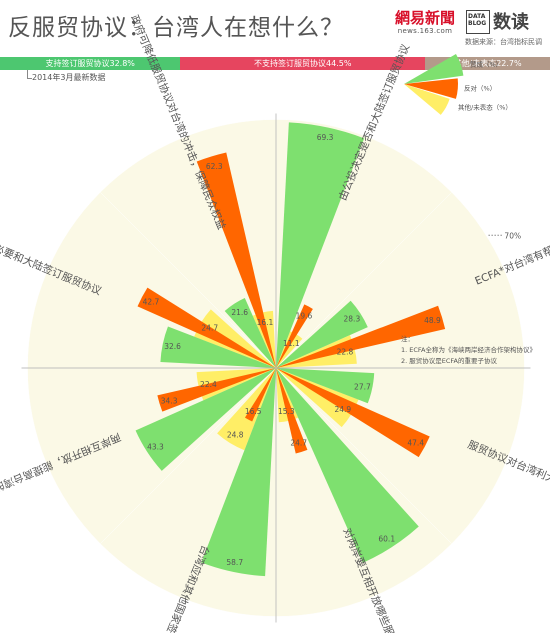 This screenshot has height=633, width=550. Describe the element at coordinates (342, 409) in the screenshot. I see `value-label-other-2: 24.9` at that location.